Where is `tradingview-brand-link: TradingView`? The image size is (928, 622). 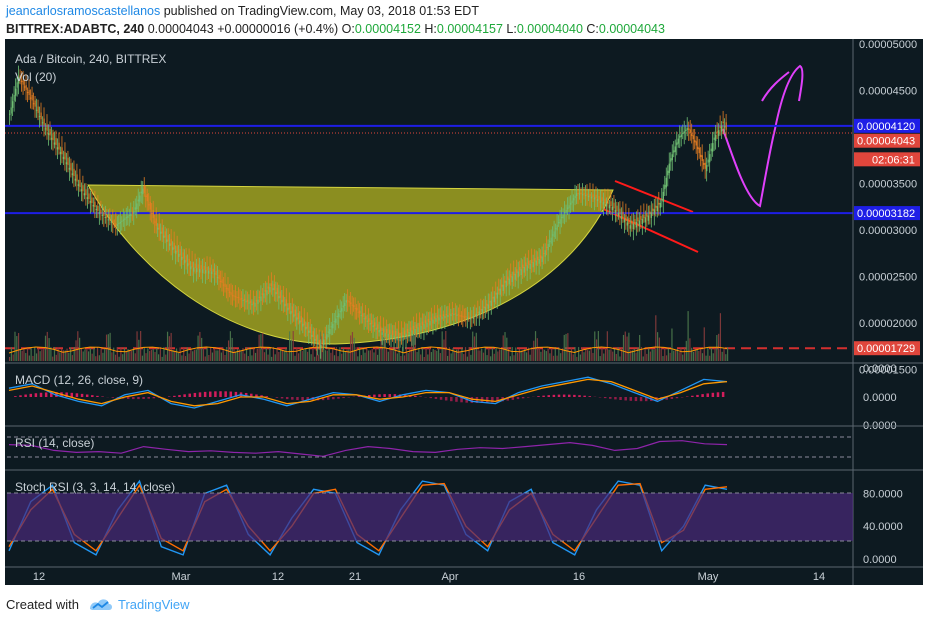 tradingview-brand-link: TradingView is located at coordinates (154, 604).